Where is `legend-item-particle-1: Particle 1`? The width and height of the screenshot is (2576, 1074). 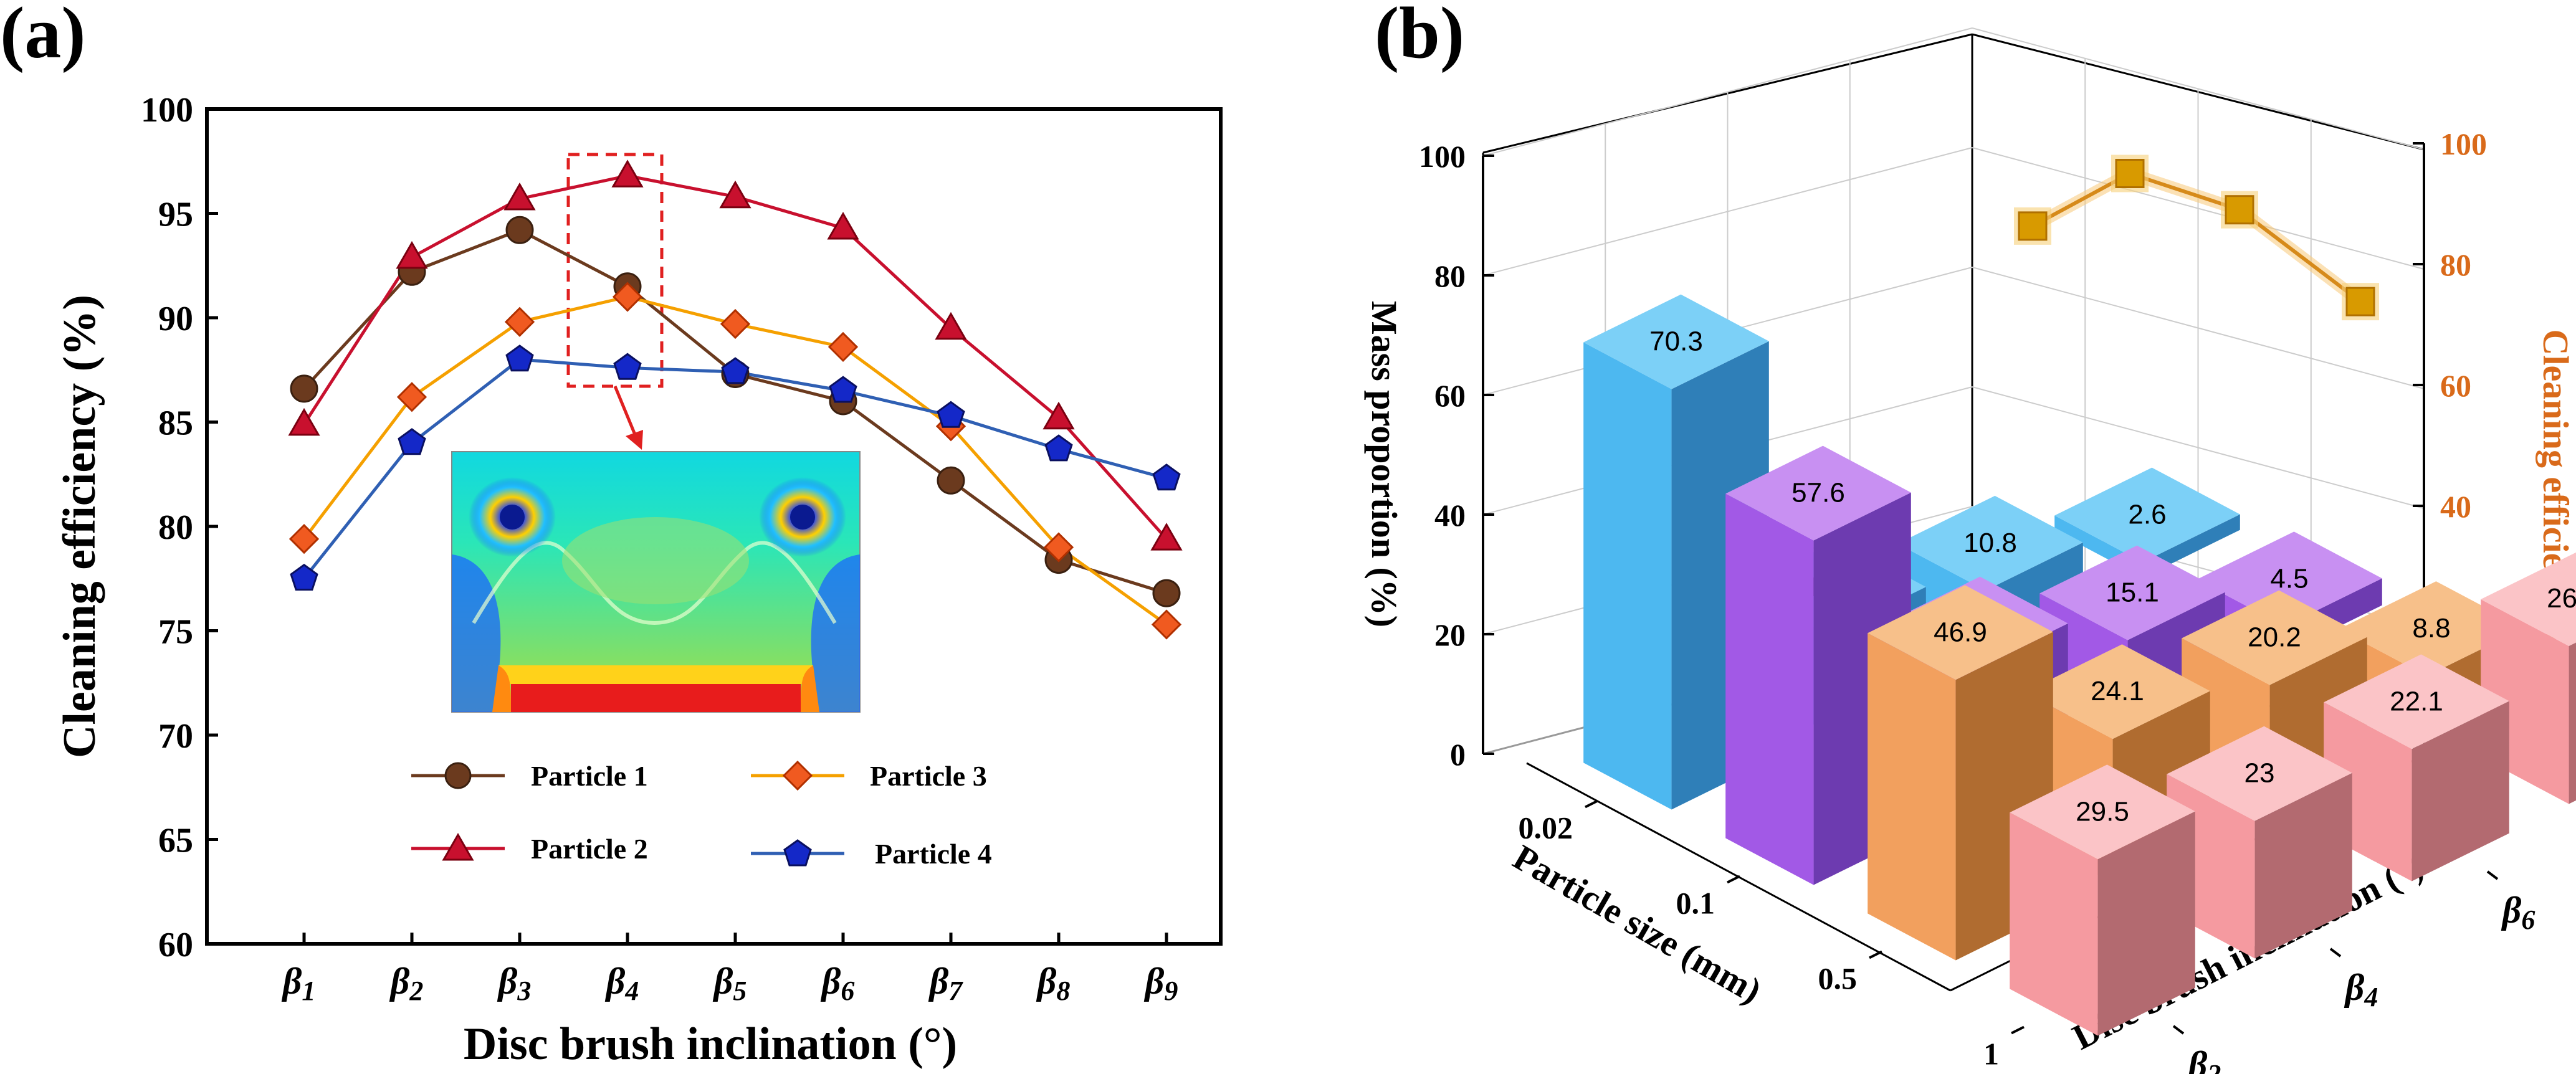 legend-item-particle-1: Particle 1 is located at coordinates (529, 776).